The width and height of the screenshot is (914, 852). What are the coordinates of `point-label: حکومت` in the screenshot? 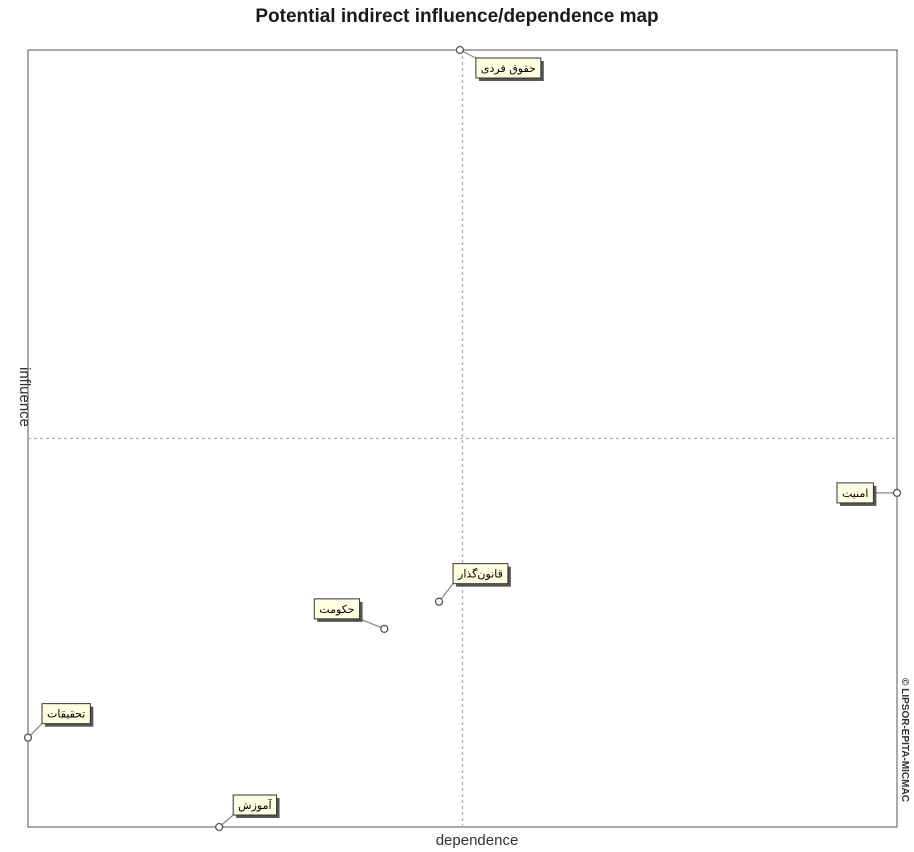 It's located at (336, 609).